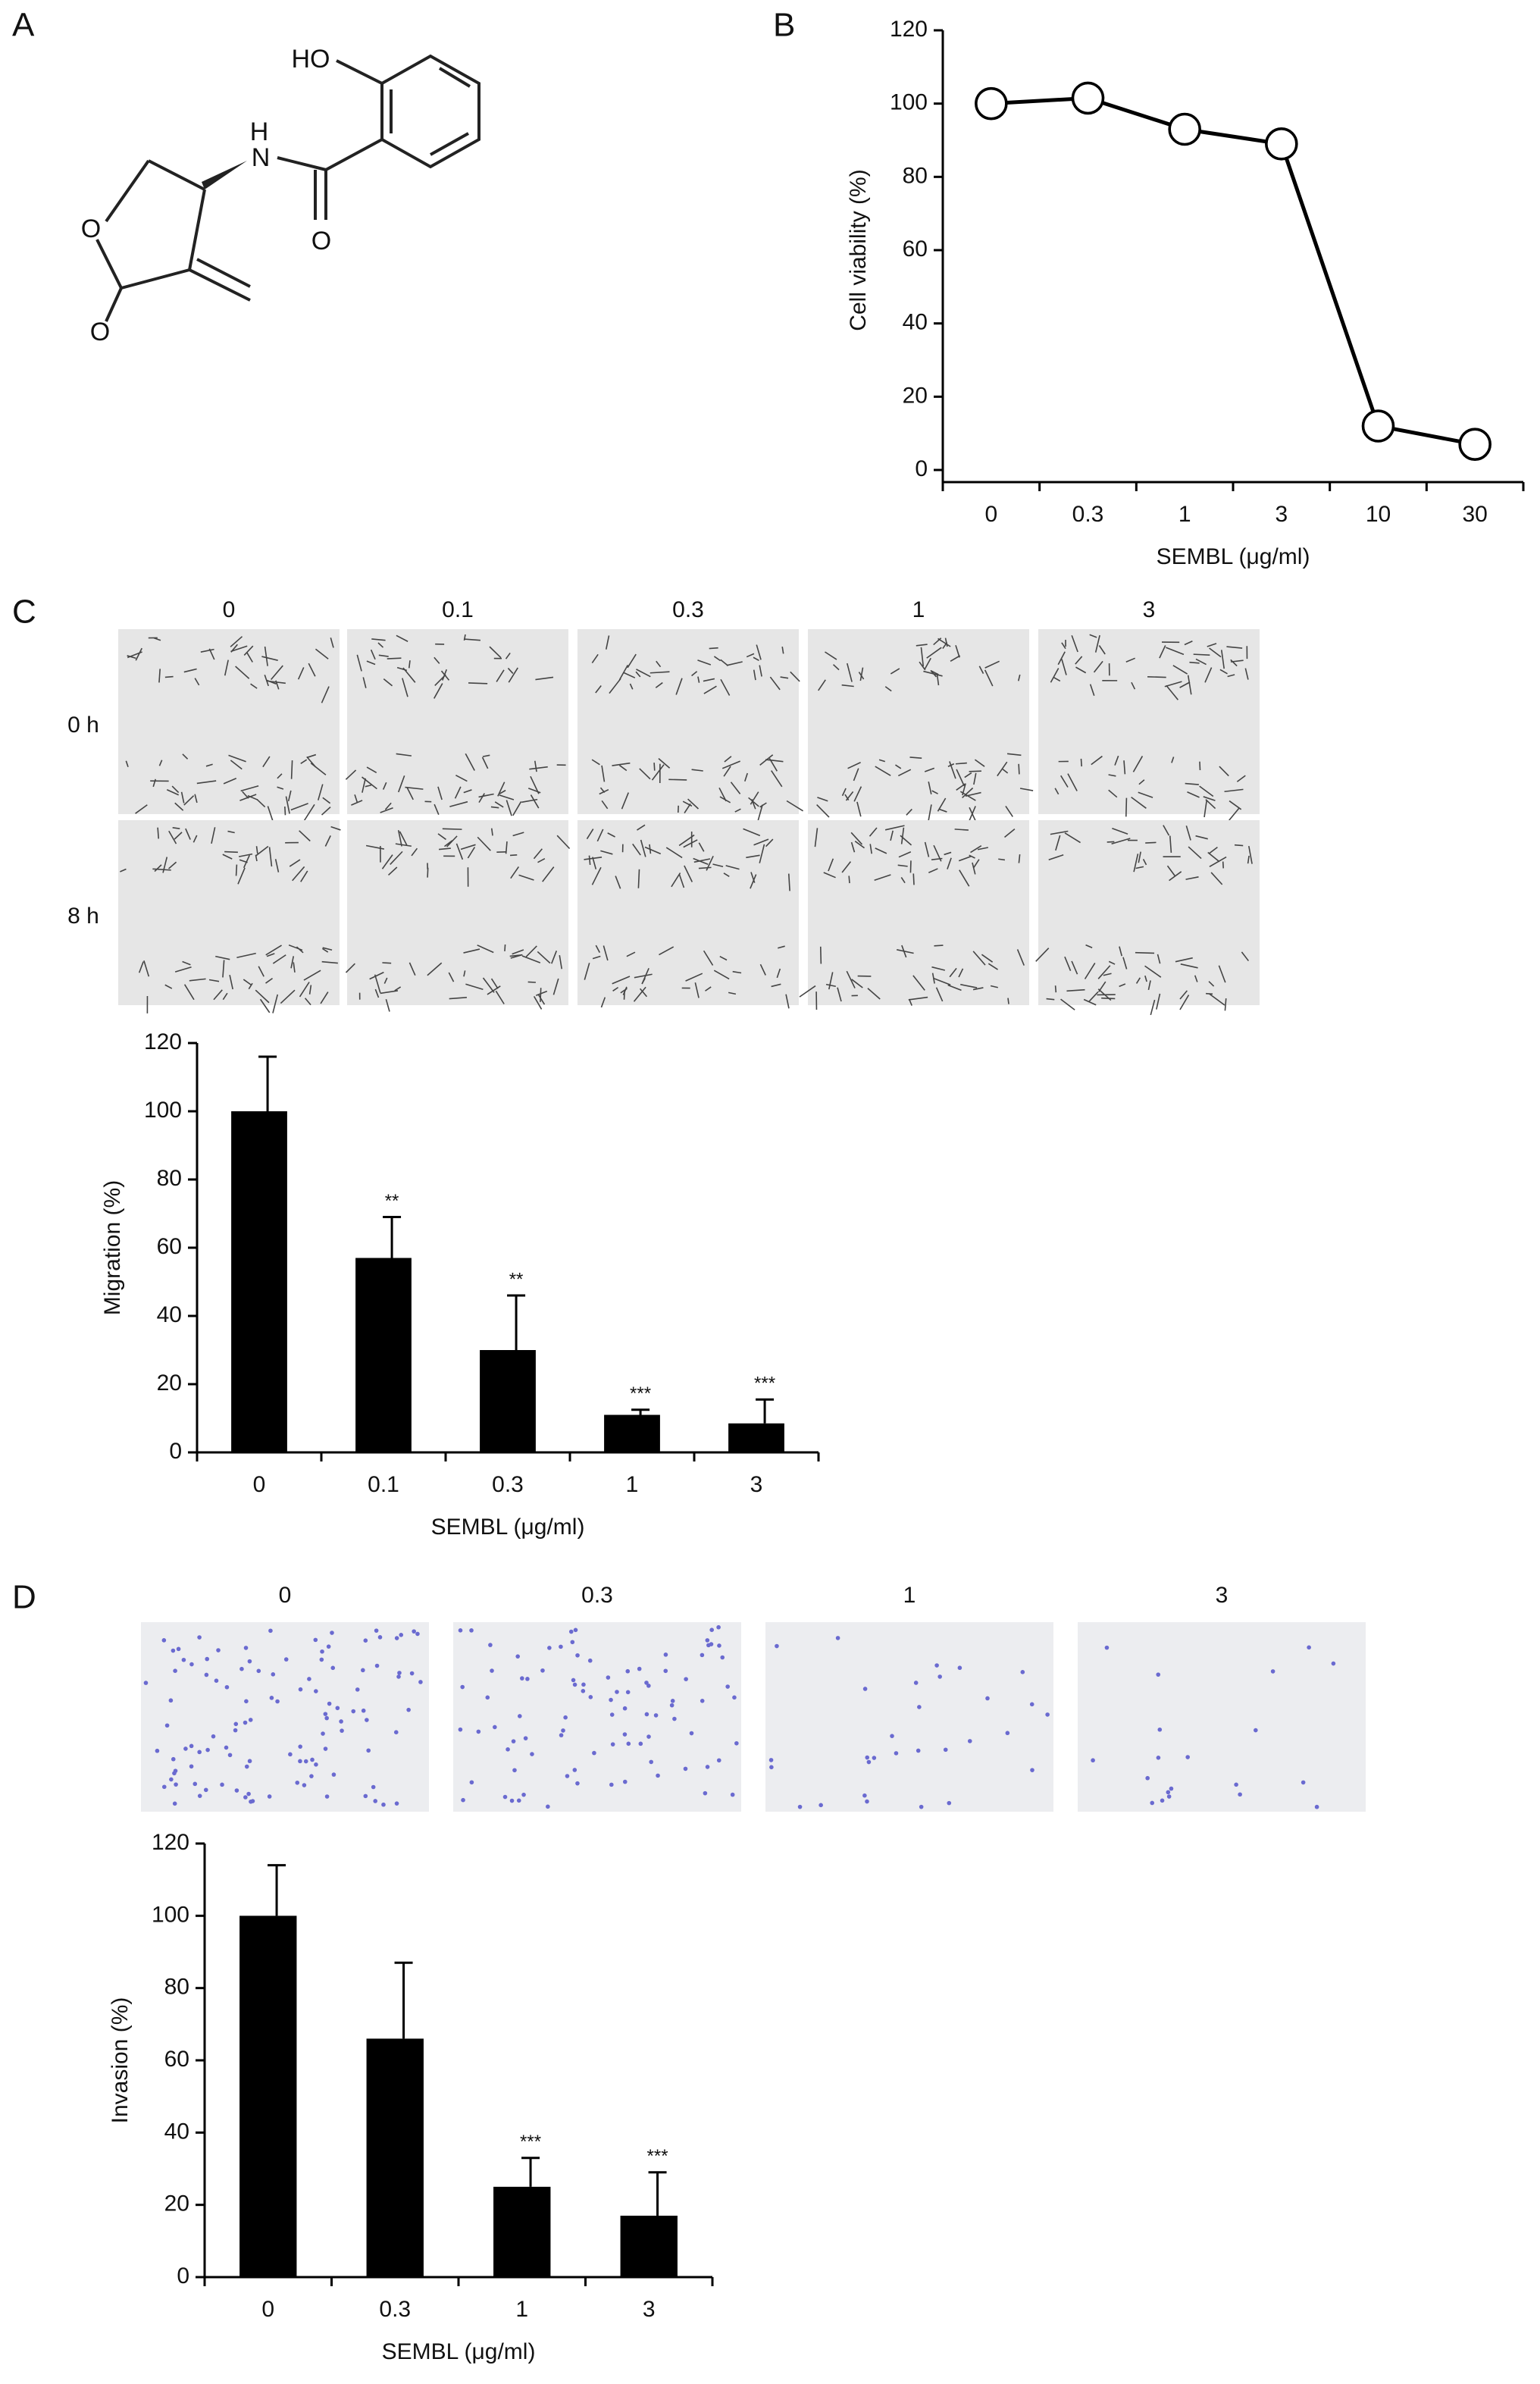 This screenshot has width=1540, height=2384. What do you see at coordinates (1281, 144) in the screenshot?
I see `data-point` at bounding box center [1281, 144].